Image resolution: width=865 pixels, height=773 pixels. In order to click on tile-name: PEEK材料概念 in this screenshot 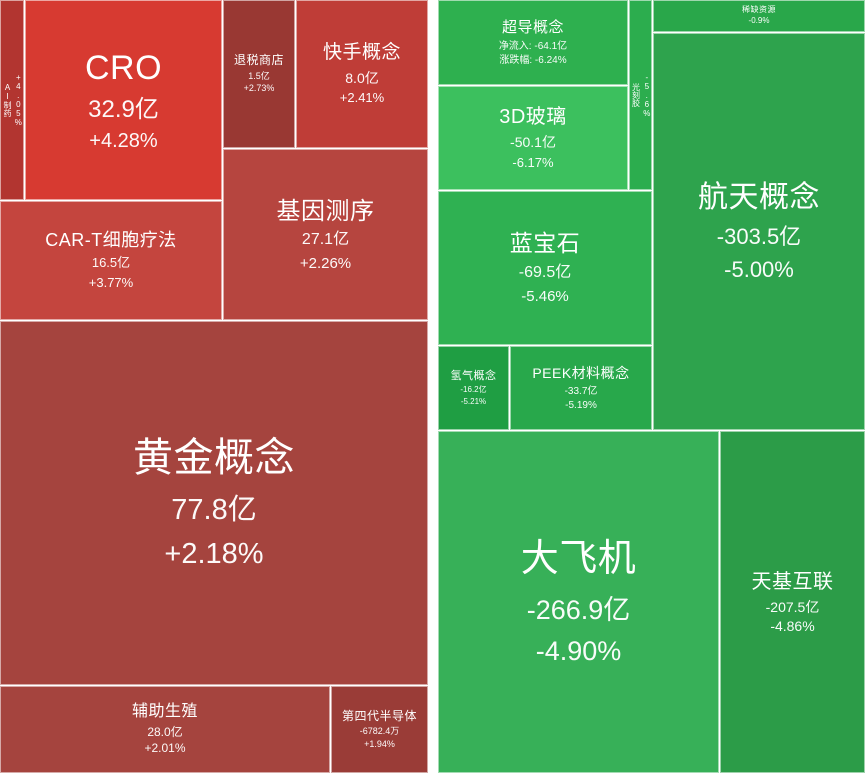, I will do `click(581, 373)`.